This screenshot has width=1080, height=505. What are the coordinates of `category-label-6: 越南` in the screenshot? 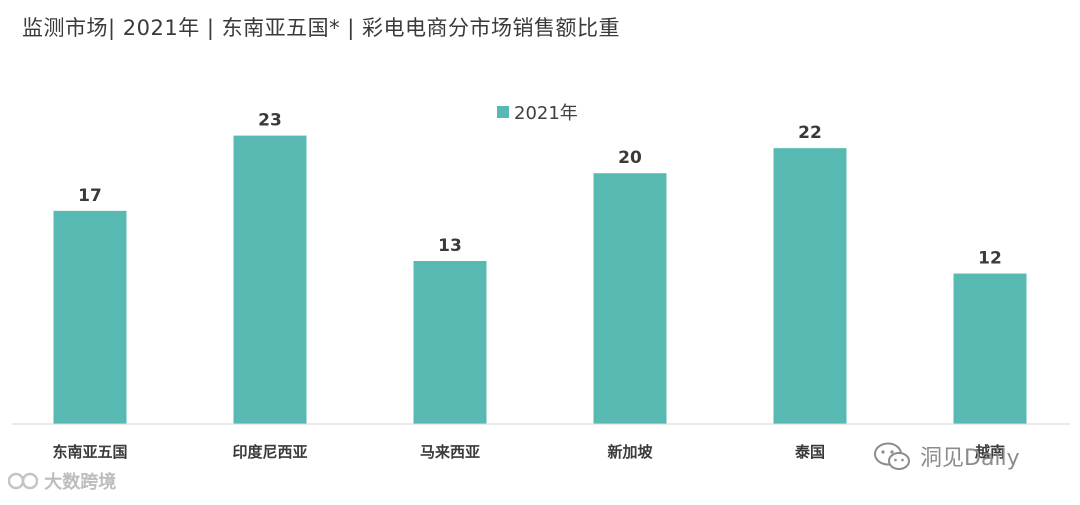 It's located at (989, 452).